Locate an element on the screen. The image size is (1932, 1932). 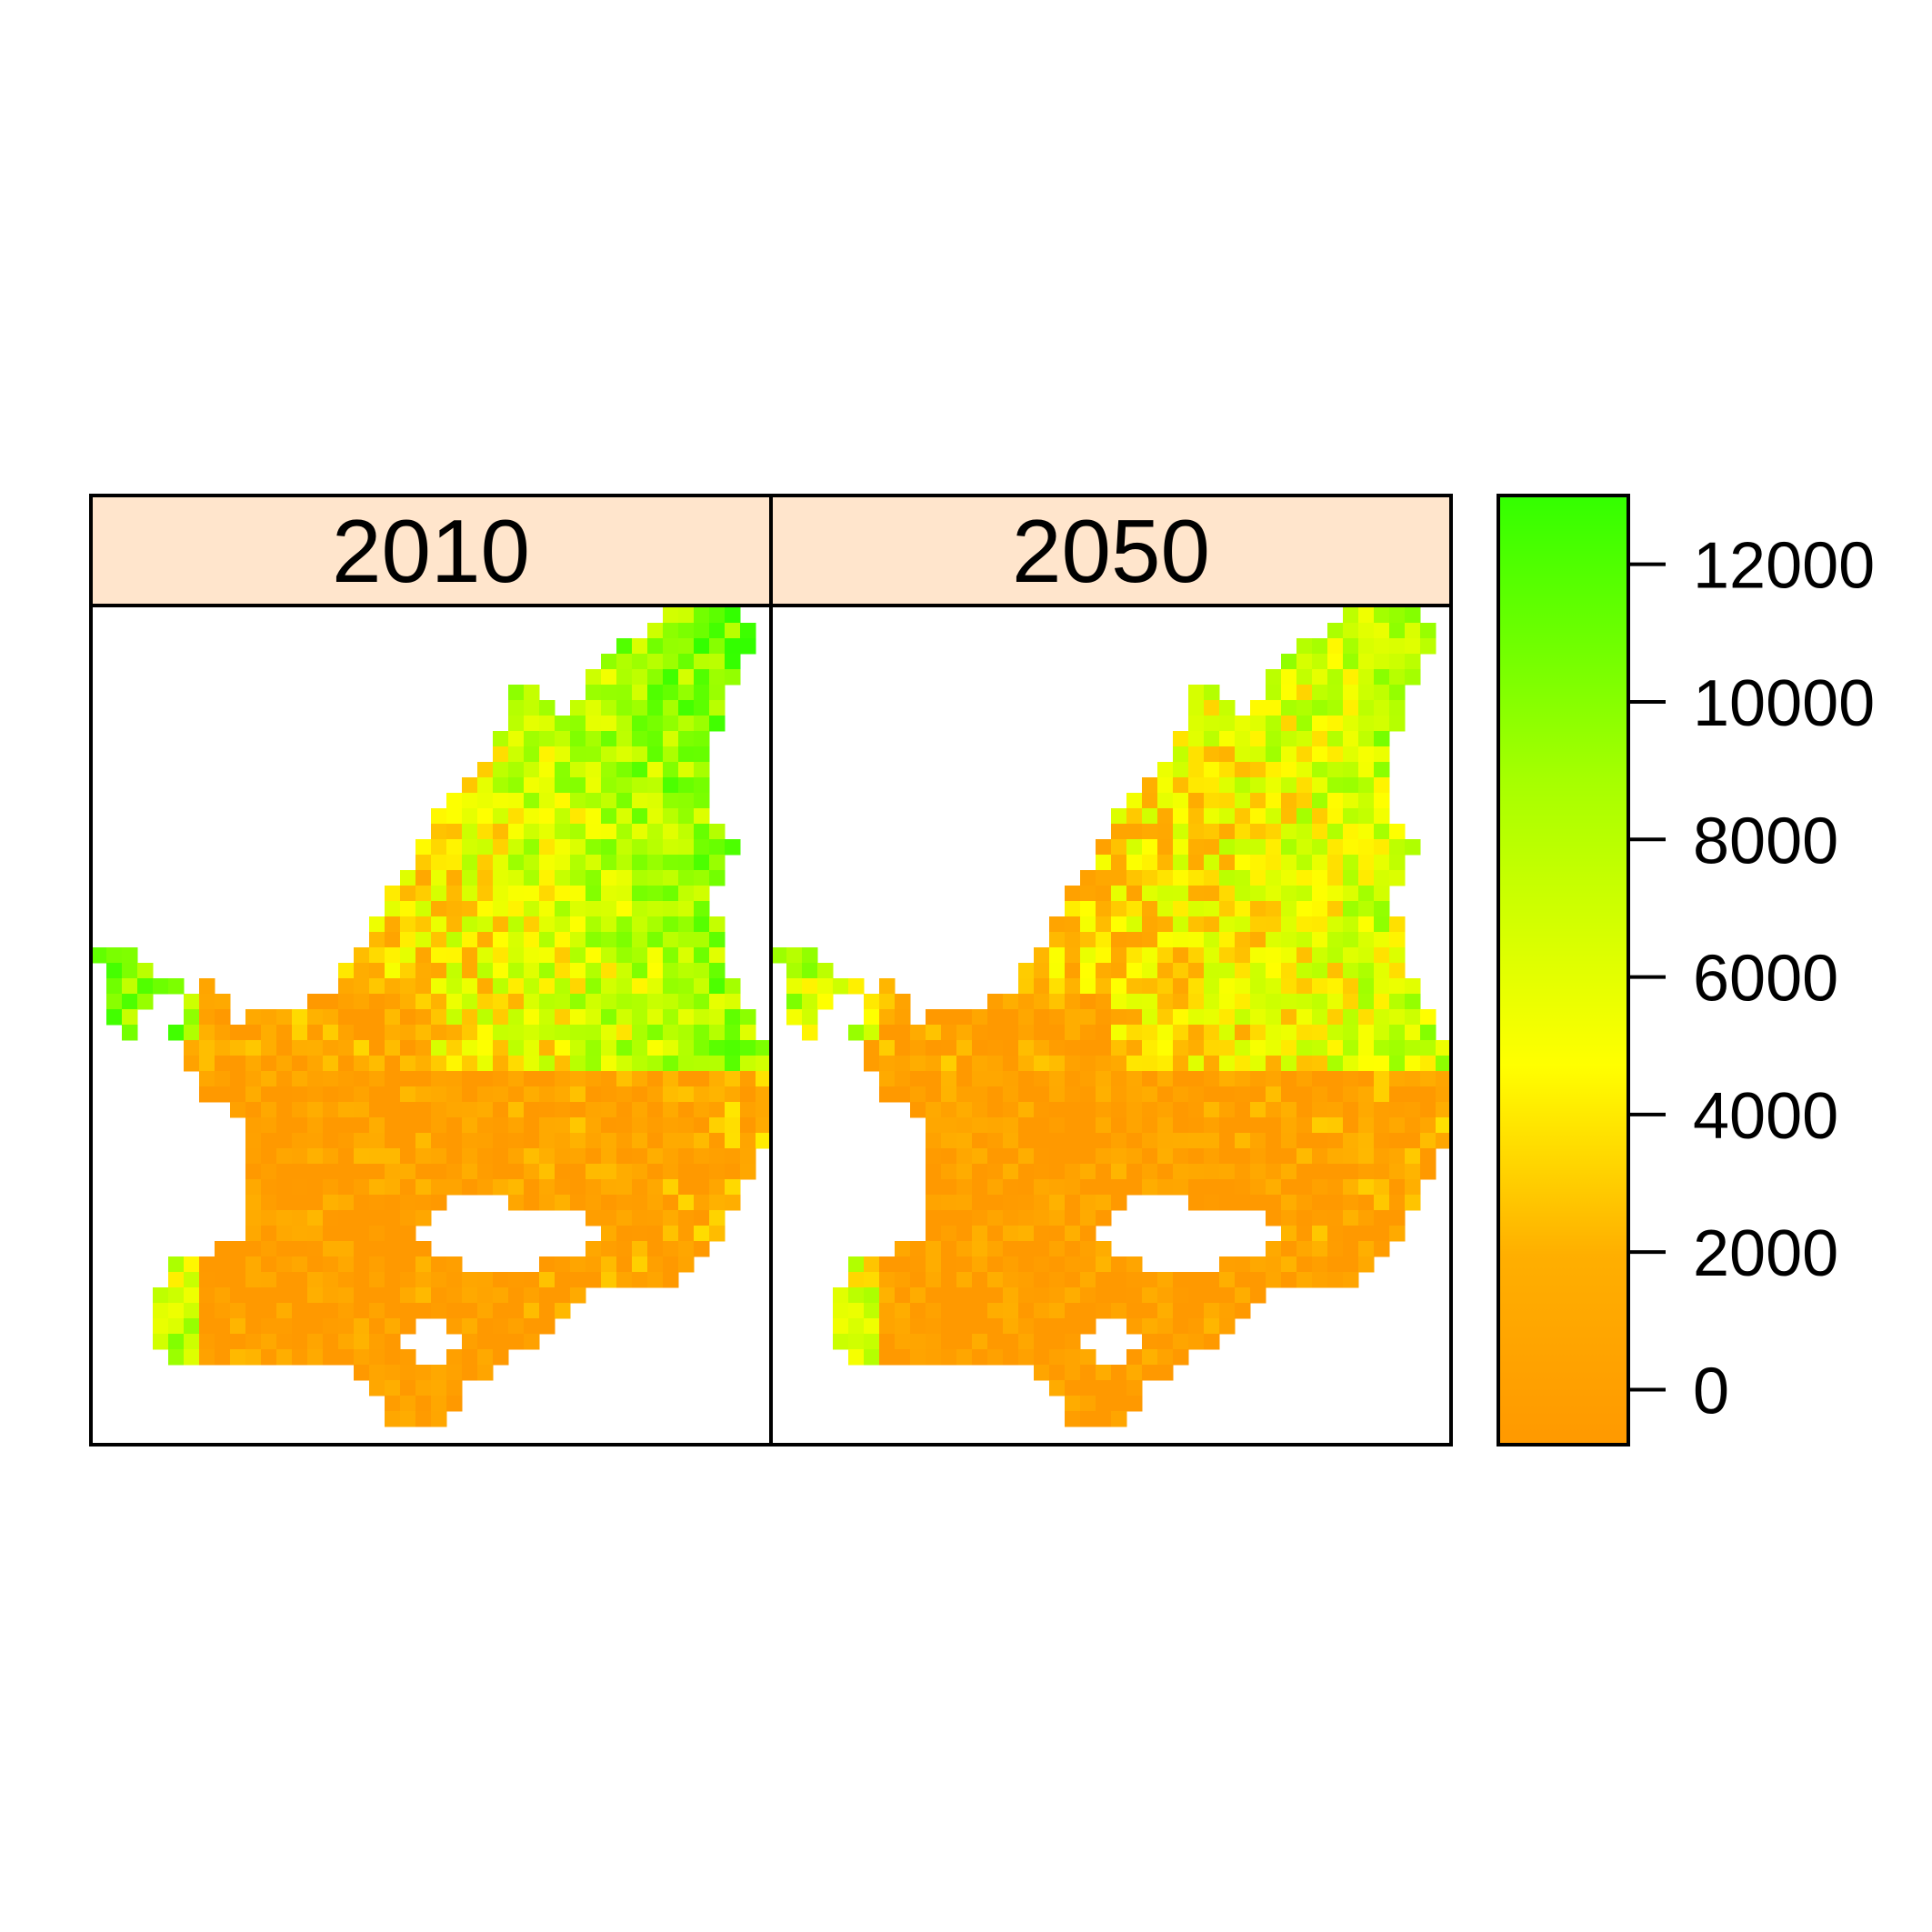
color-key-tick-label: 4000 is located at coordinates (1765, 1116).